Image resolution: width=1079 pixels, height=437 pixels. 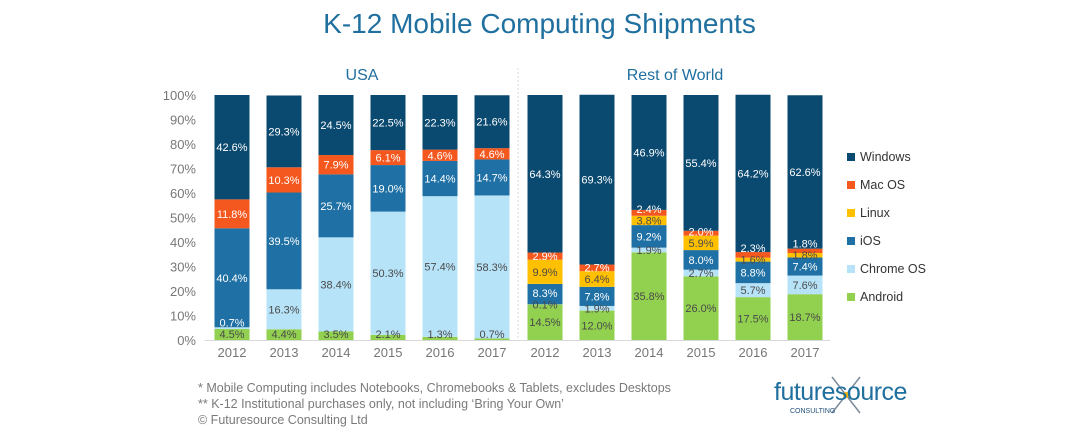 I want to click on logo-text: futuresource, so click(x=840, y=392).